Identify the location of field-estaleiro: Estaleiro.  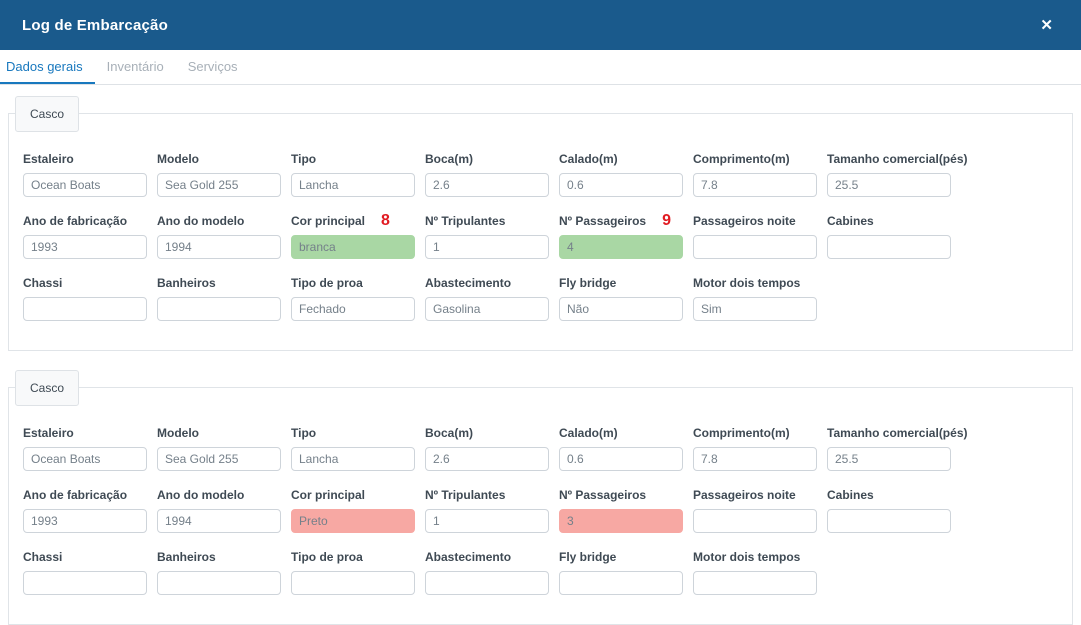
(90, 174).